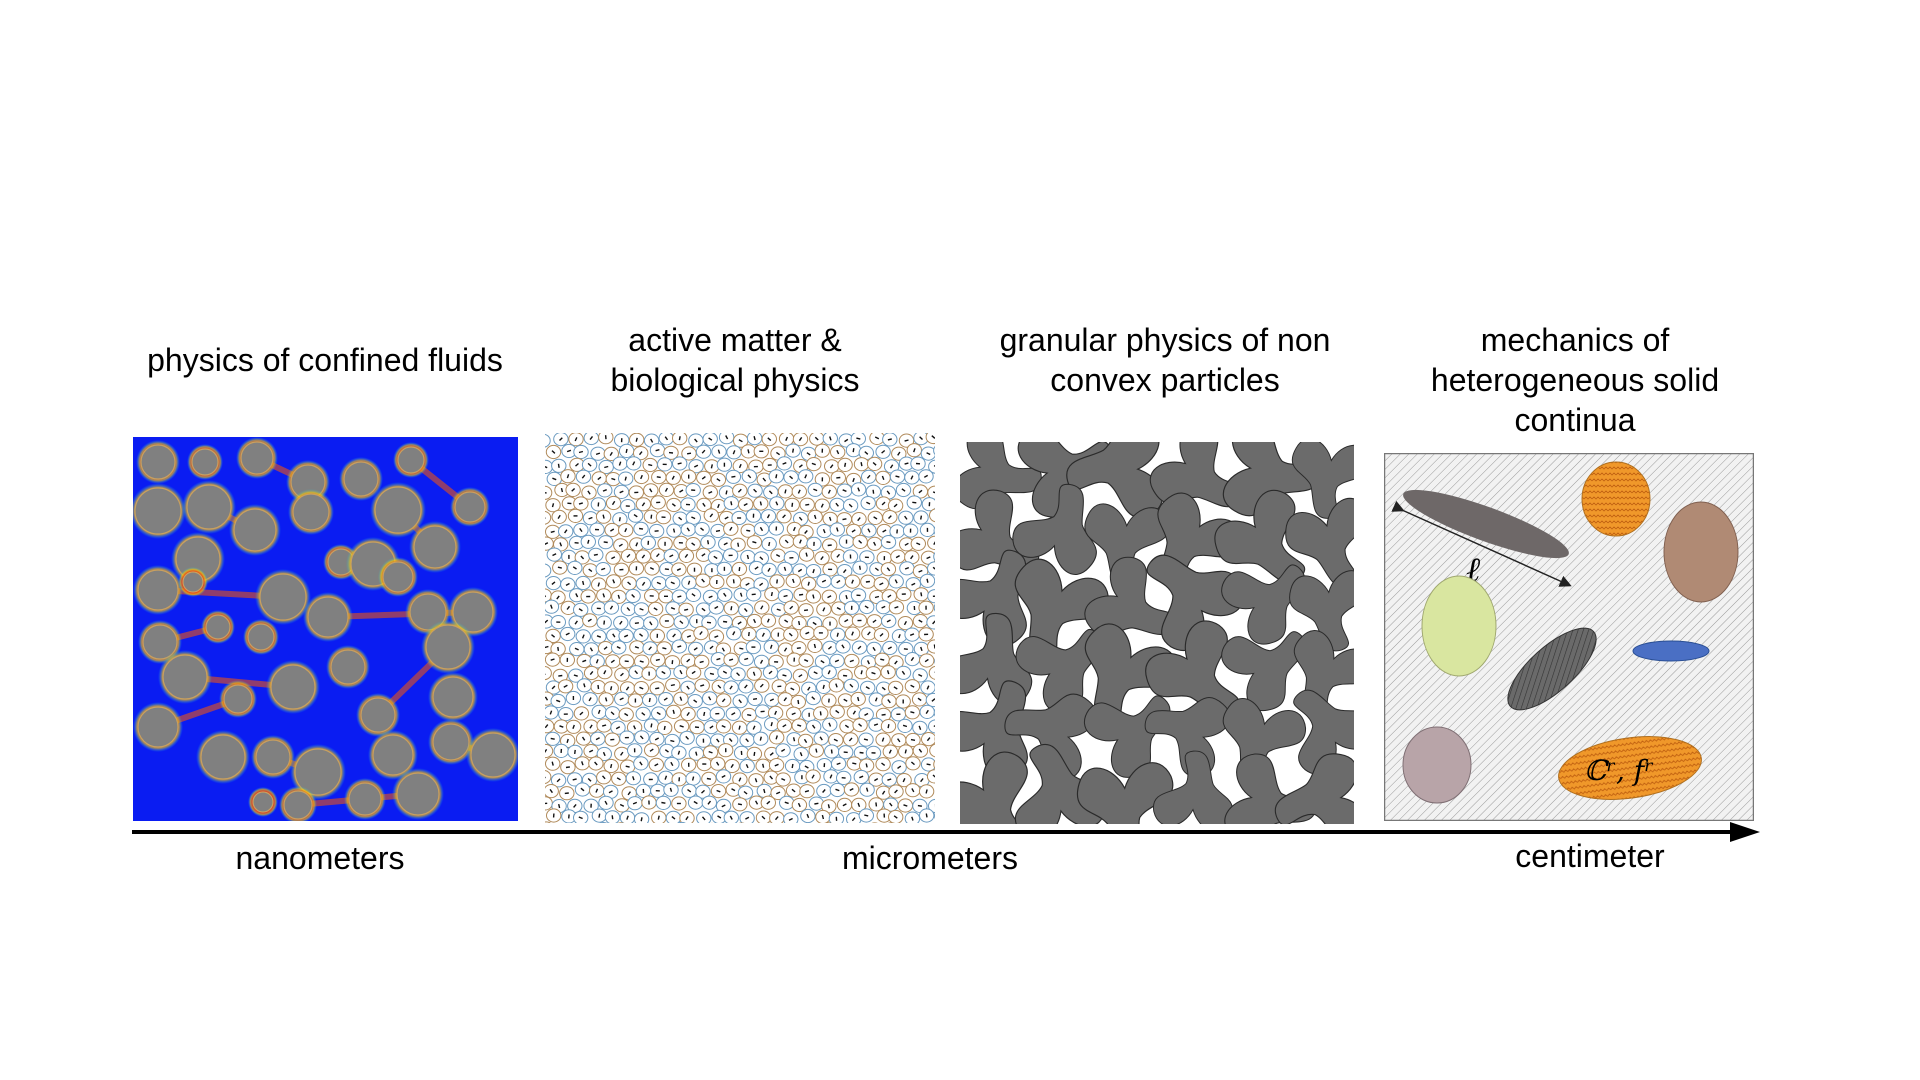  Describe the element at coordinates (735, 380) in the screenshot. I see `title-line: biological physics` at that location.